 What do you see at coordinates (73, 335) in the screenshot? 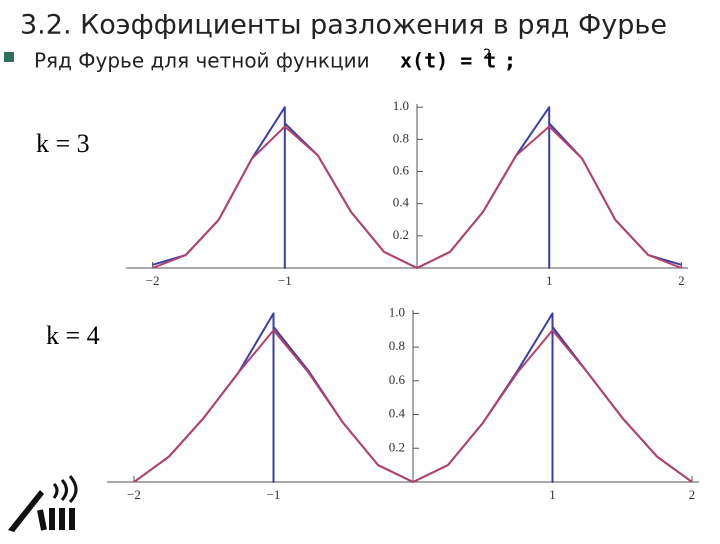
I see `annotation: k = 4` at bounding box center [73, 335].